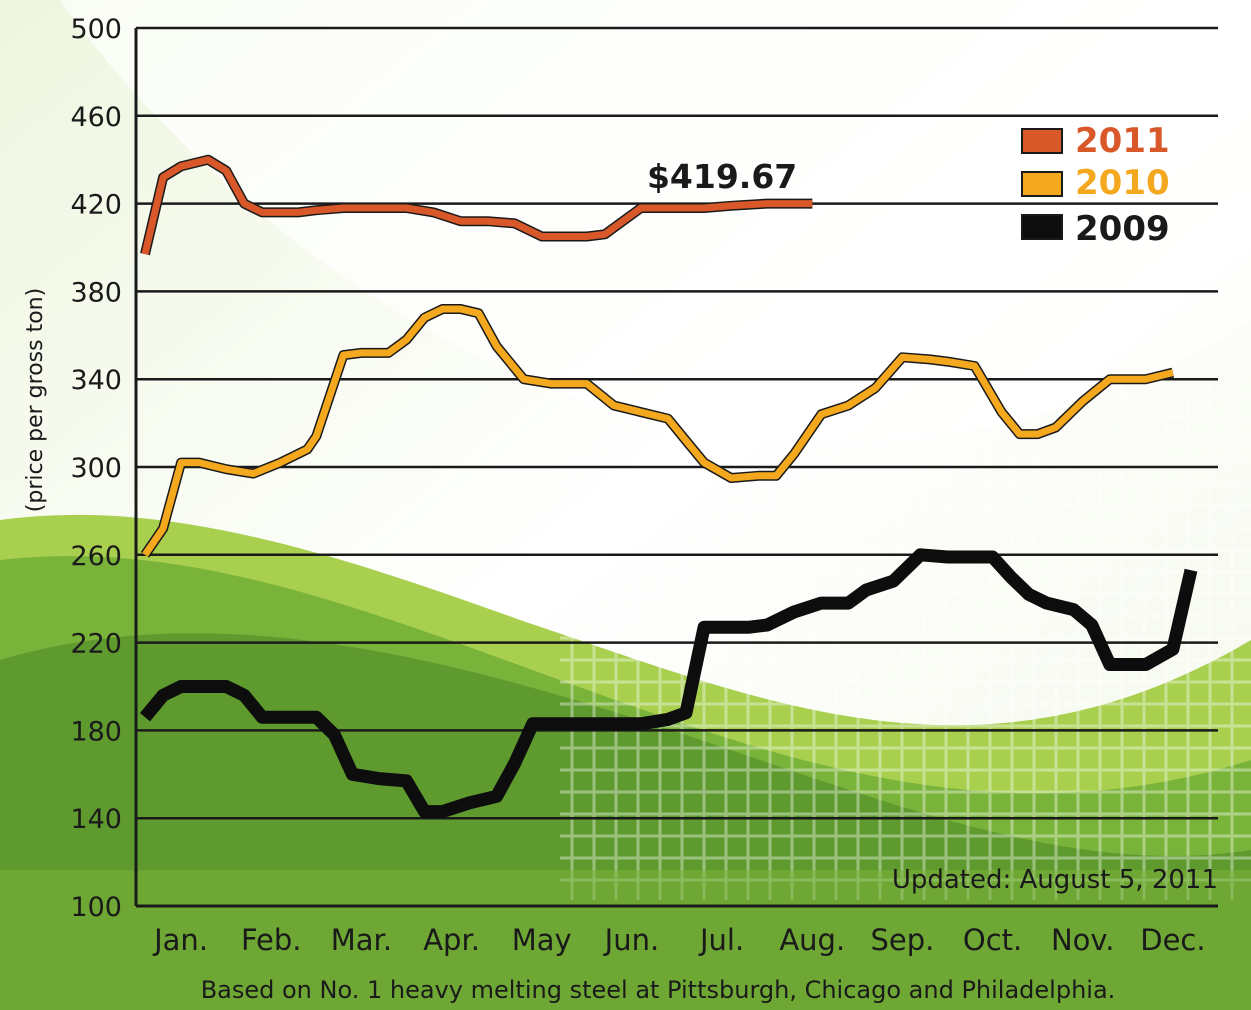  I want to click on y-tick-label: 140, so click(96, 819).